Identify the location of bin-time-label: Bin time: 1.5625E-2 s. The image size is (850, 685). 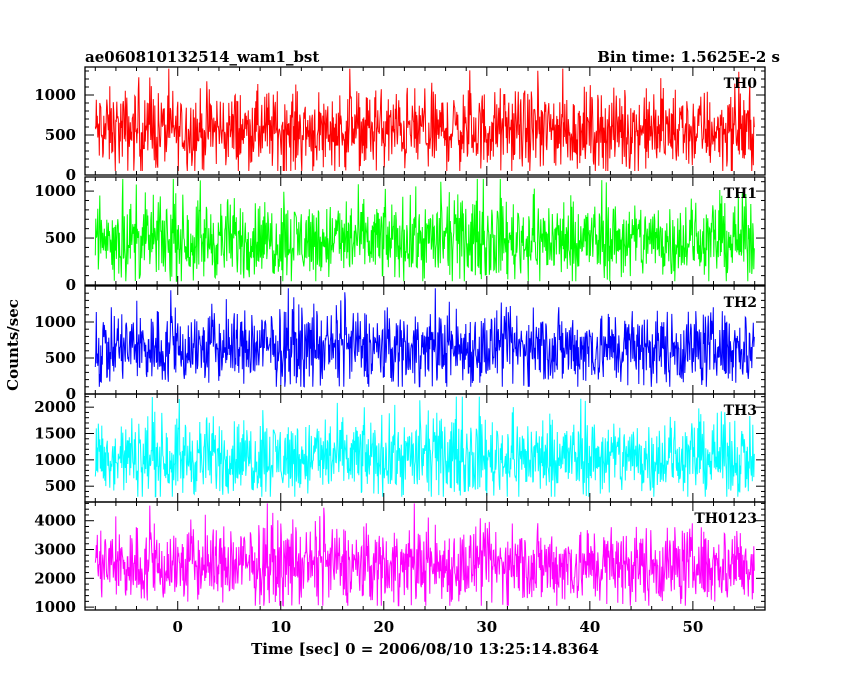
(688, 57).